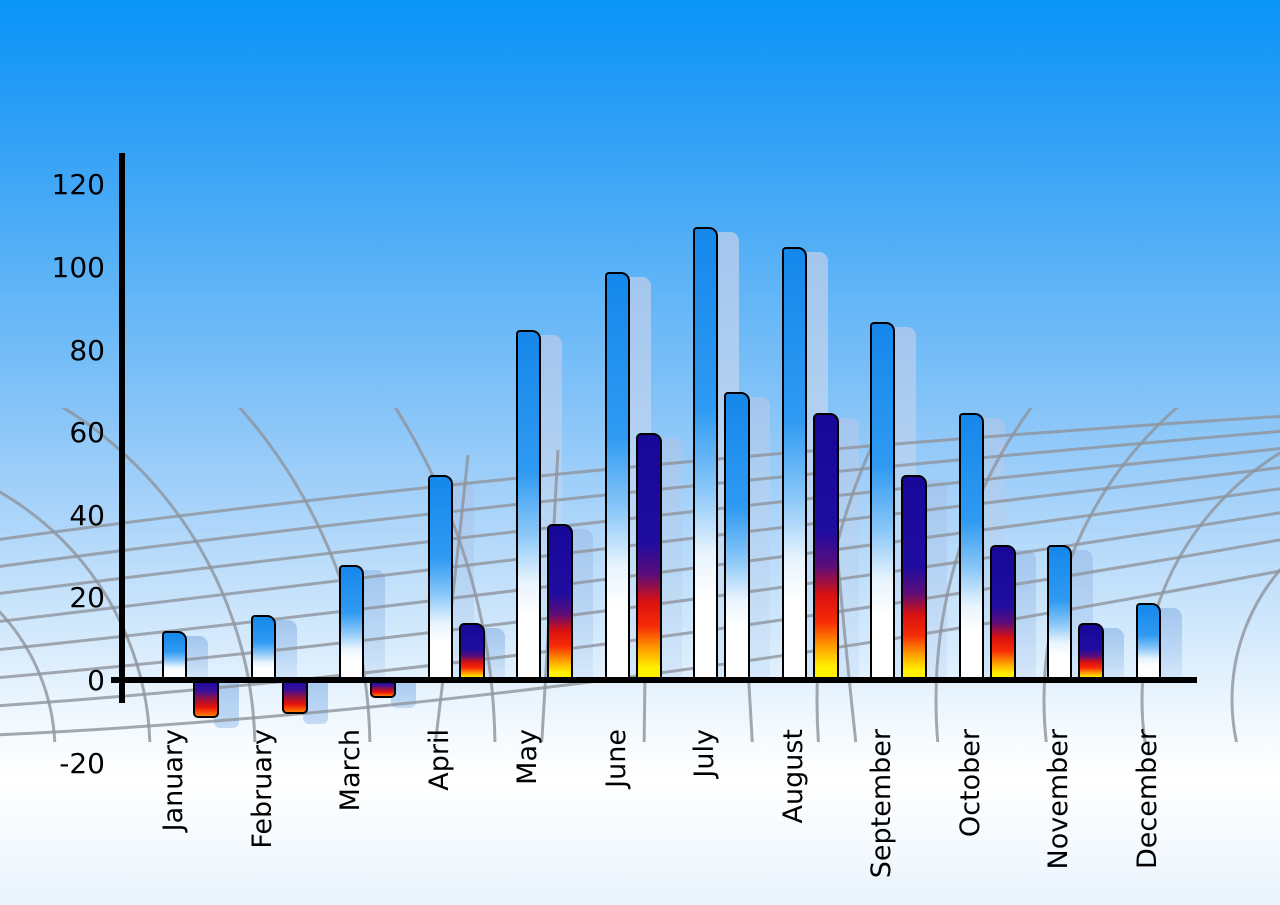 The image size is (1280, 905). What do you see at coordinates (1002, 612) in the screenshot?
I see `bar-october-secondary` at bounding box center [1002, 612].